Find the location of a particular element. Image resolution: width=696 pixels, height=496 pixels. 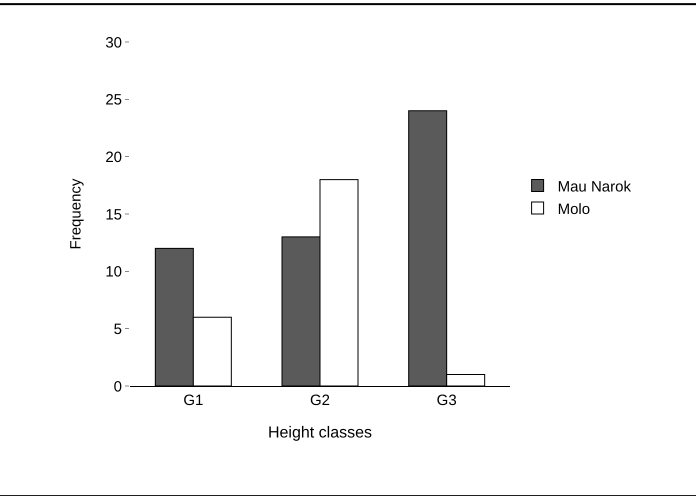

y-tick-label: 5 is located at coordinates (118, 329).